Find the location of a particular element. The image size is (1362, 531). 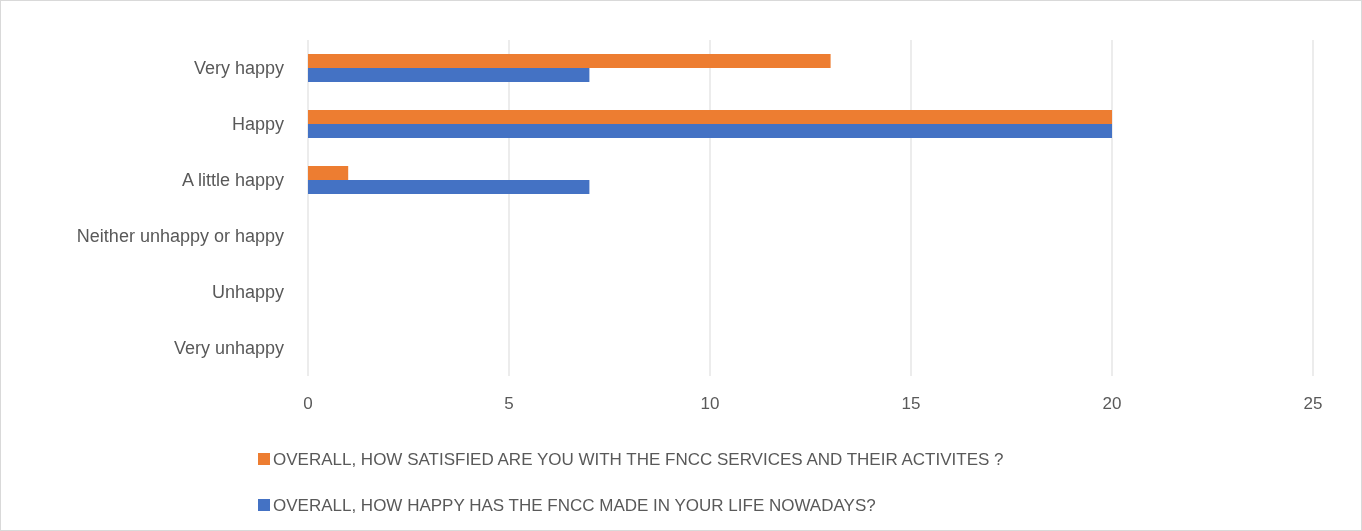

x-tick-label: 10 is located at coordinates (710, 403).